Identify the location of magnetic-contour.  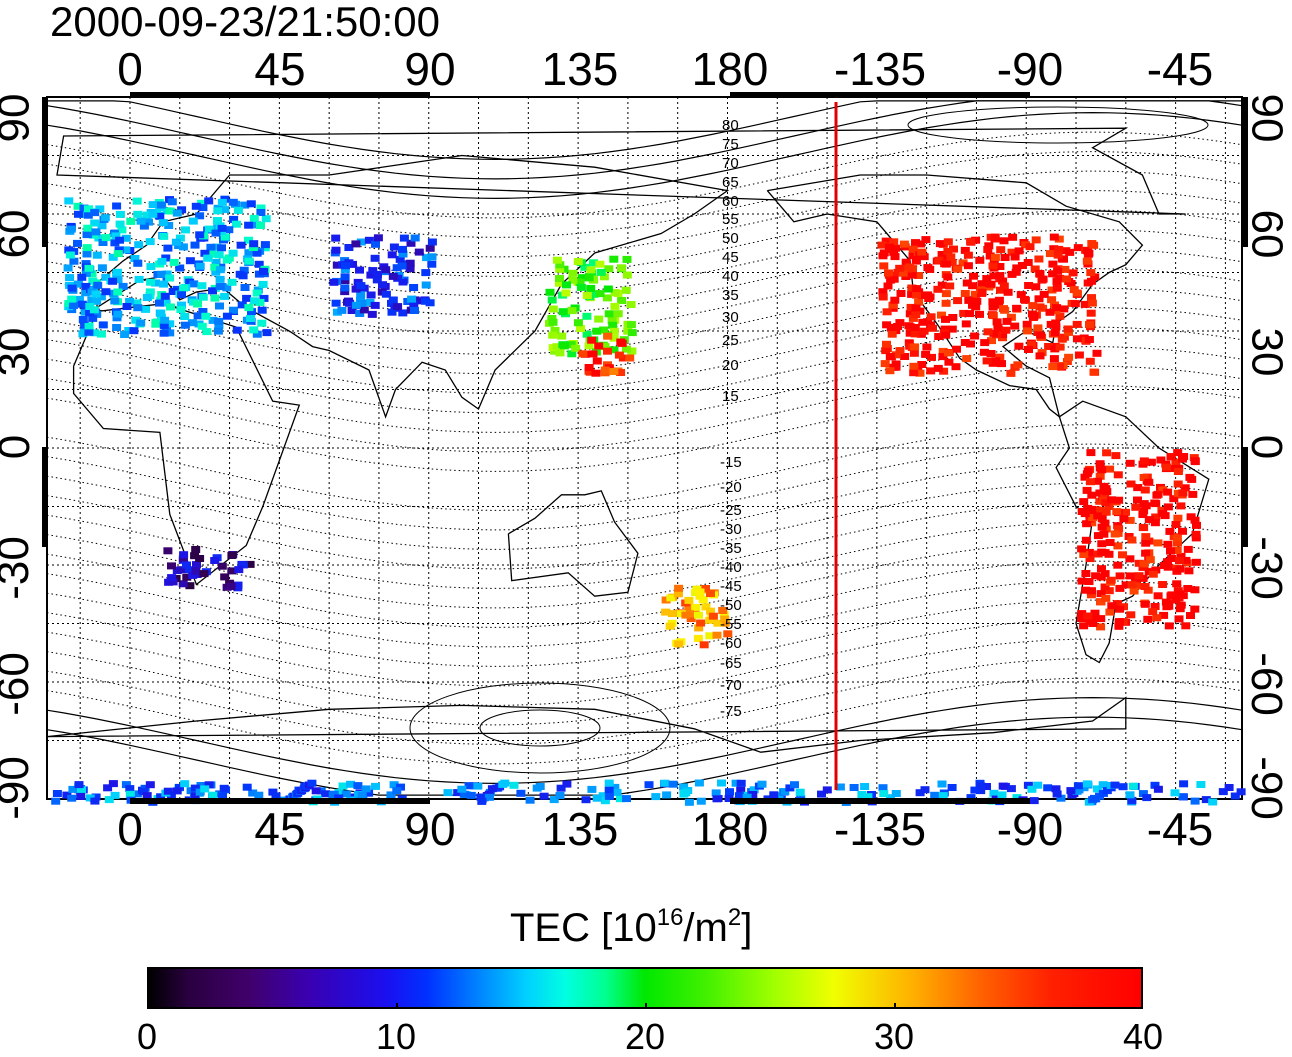
(644, 370).